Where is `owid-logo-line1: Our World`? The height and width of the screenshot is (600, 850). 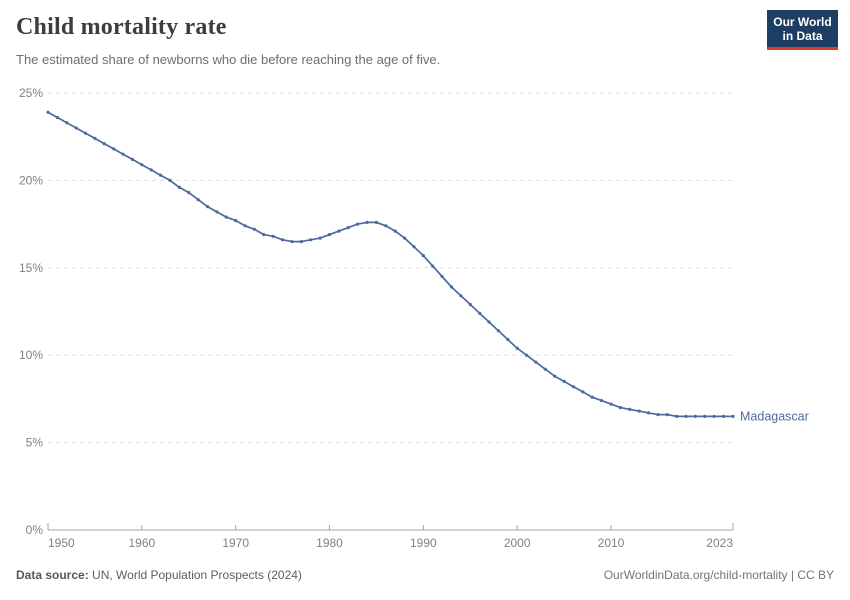 owid-logo-line1: Our World is located at coordinates (802, 22).